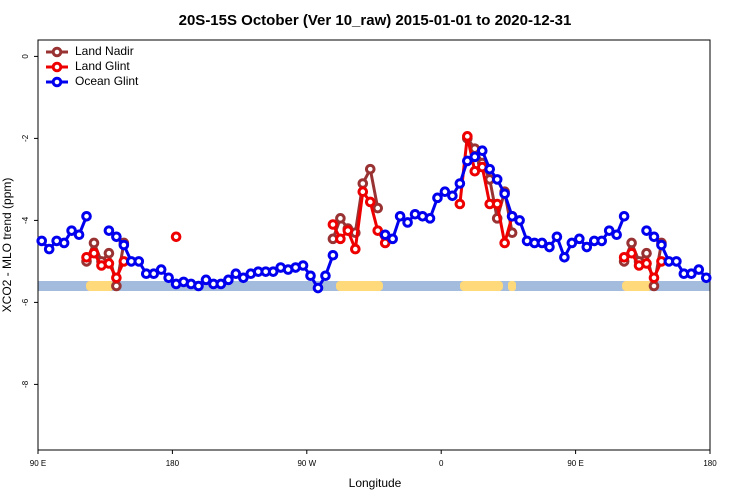 This screenshot has height=500, width=750. Describe the element at coordinates (107, 81) in the screenshot. I see `legend-label: Ocean Glint` at that location.